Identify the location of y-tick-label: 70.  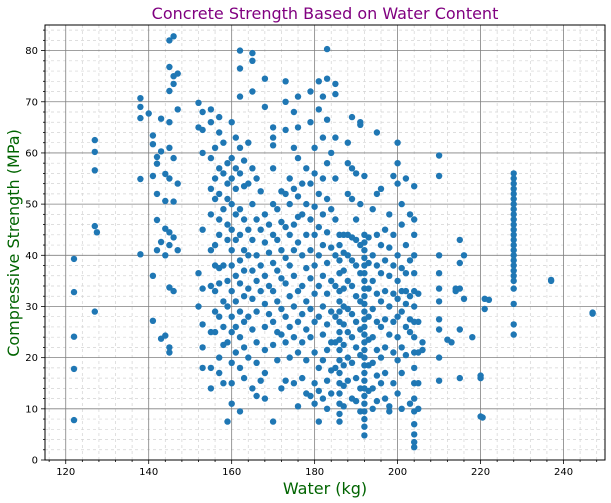
(31, 102).